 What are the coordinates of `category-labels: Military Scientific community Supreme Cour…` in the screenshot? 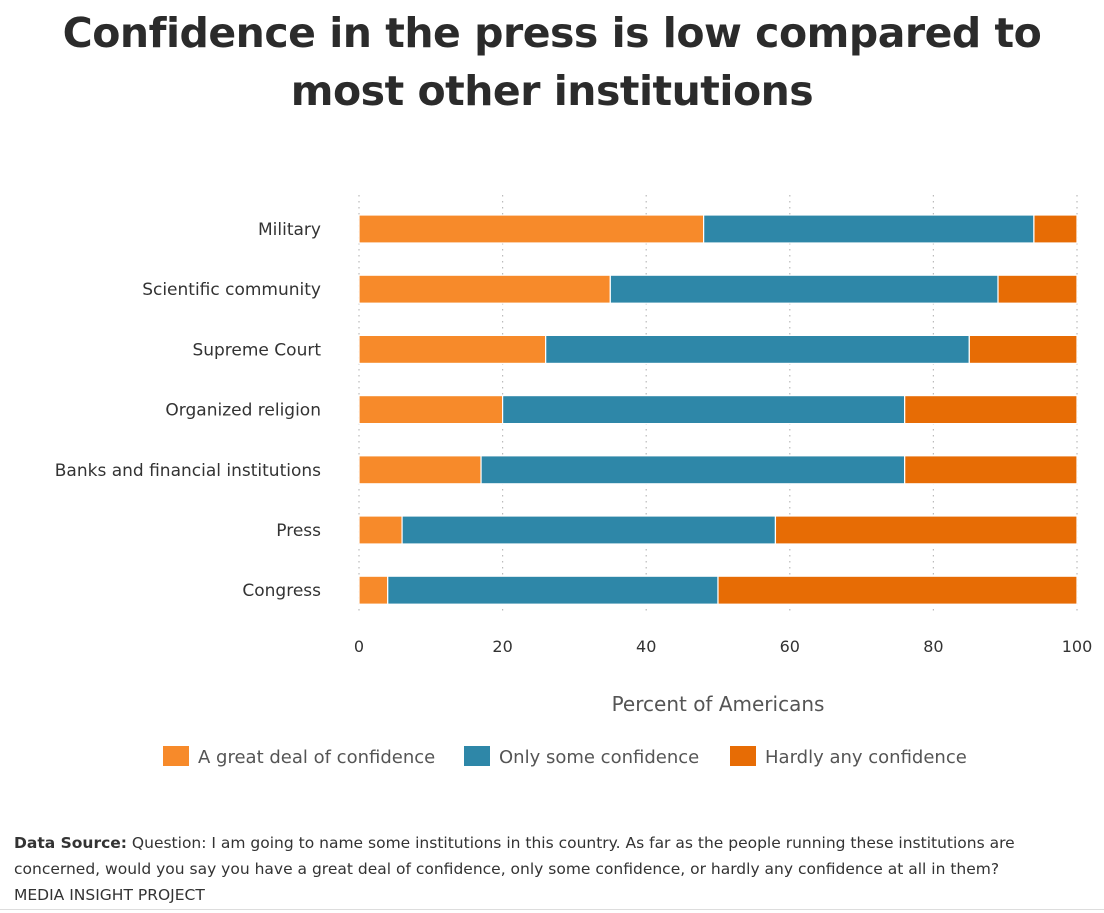 It's located at (188, 410).